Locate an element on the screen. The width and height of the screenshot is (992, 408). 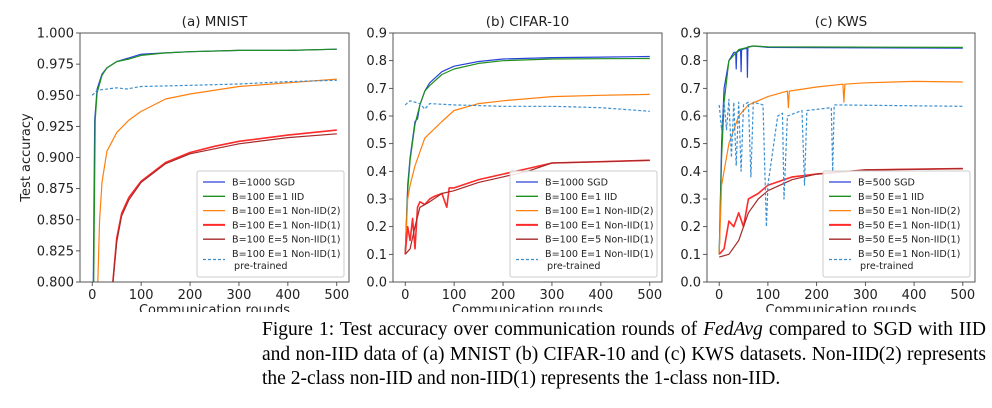
x-axis-label: Communication rounds is located at coordinates (840, 307).